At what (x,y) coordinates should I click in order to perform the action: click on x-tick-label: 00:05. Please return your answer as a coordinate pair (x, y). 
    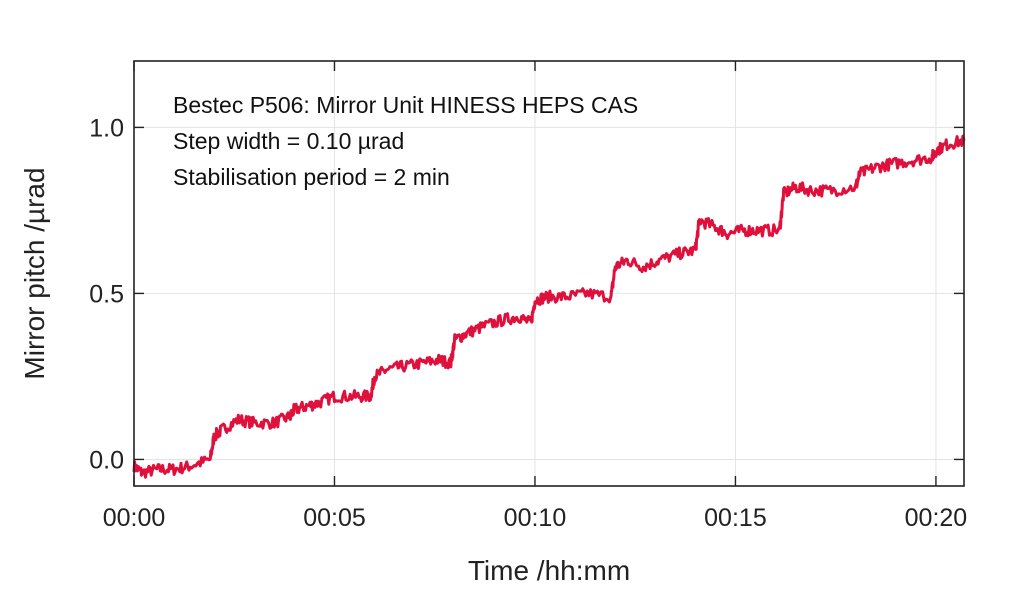
    Looking at the image, I should click on (334, 518).